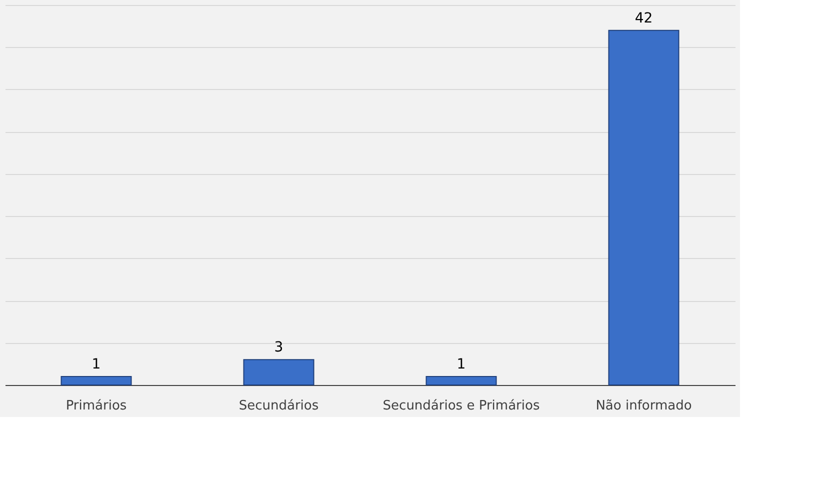 This screenshot has width=837, height=500. What do you see at coordinates (644, 406) in the screenshot?
I see `x-tick-label: Não informado` at bounding box center [644, 406].